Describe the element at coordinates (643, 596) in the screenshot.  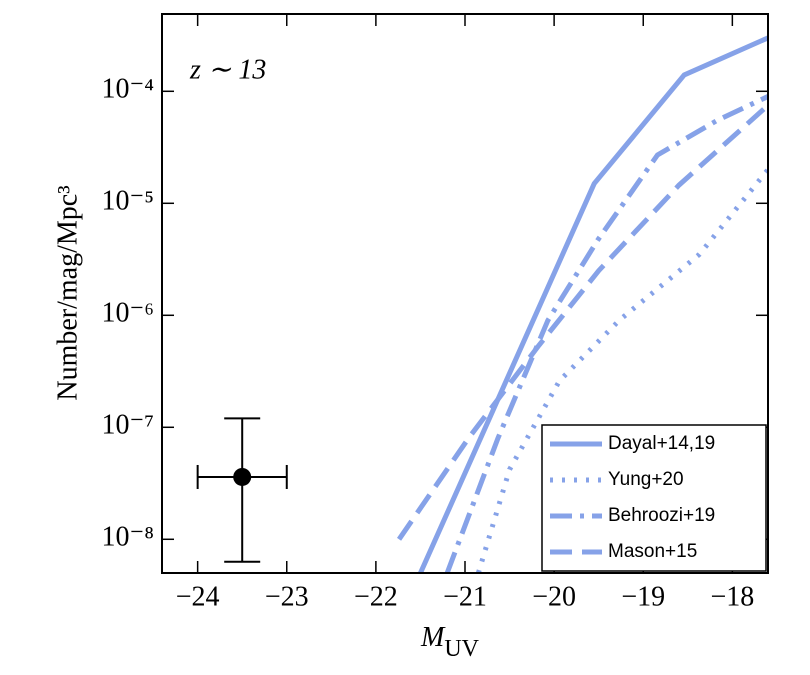
I see `x-tick-label: −19` at that location.